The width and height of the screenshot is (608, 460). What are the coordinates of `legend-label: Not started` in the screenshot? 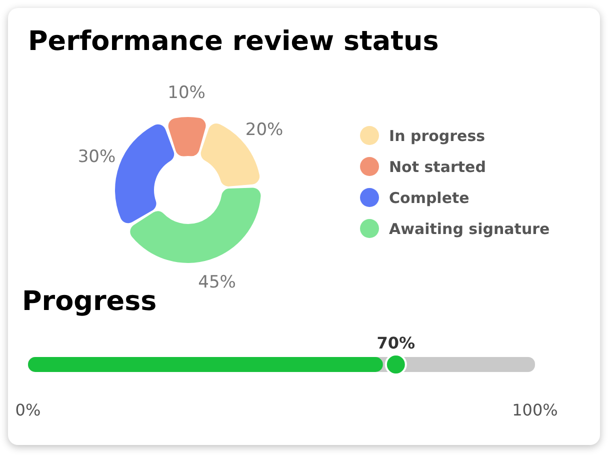 It's located at (437, 167).